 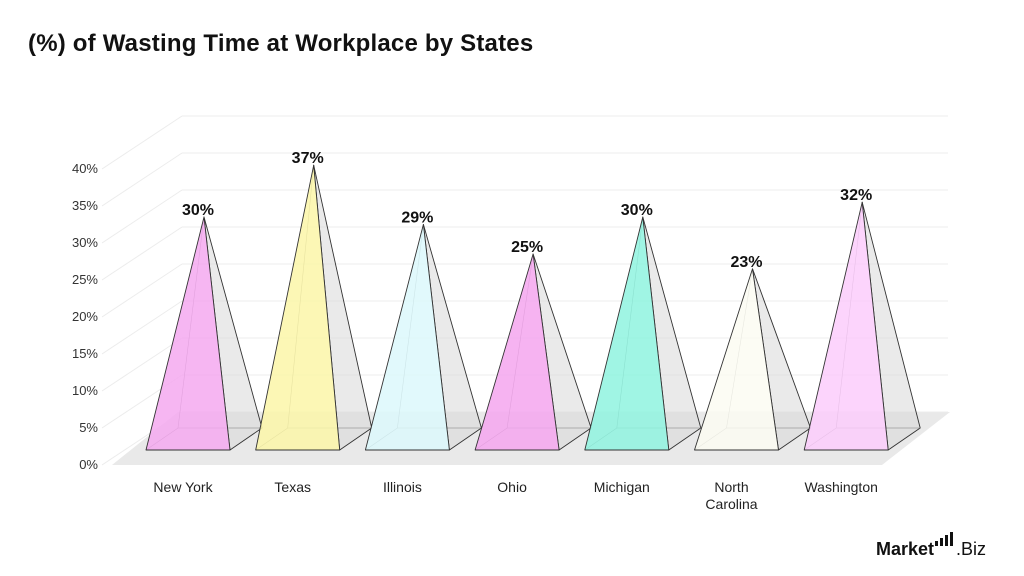 What do you see at coordinates (970, 549) in the screenshot?
I see `brand-biz: .Biz` at bounding box center [970, 549].